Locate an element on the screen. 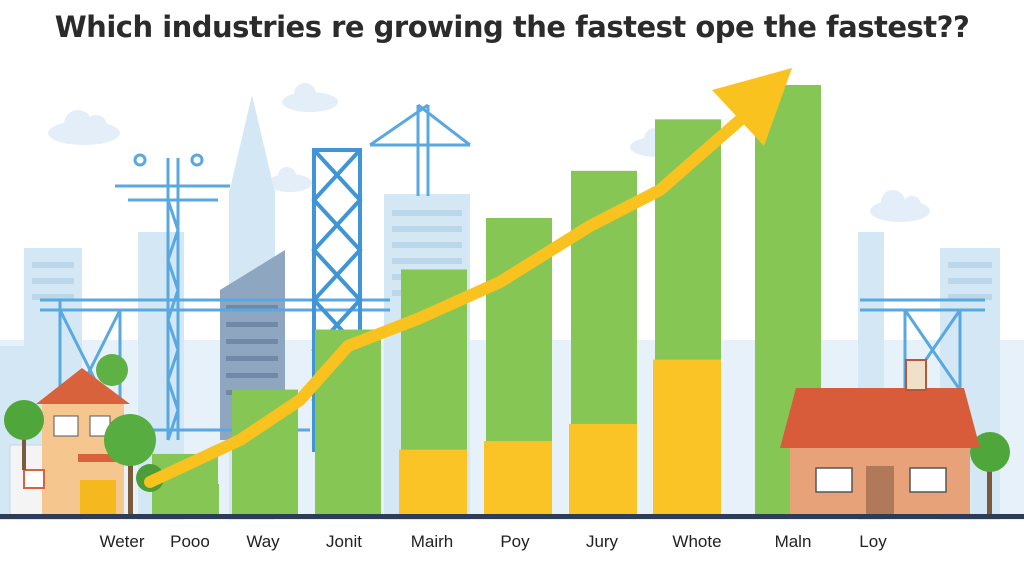  x-tick-label: Jonit is located at coordinates (344, 541).